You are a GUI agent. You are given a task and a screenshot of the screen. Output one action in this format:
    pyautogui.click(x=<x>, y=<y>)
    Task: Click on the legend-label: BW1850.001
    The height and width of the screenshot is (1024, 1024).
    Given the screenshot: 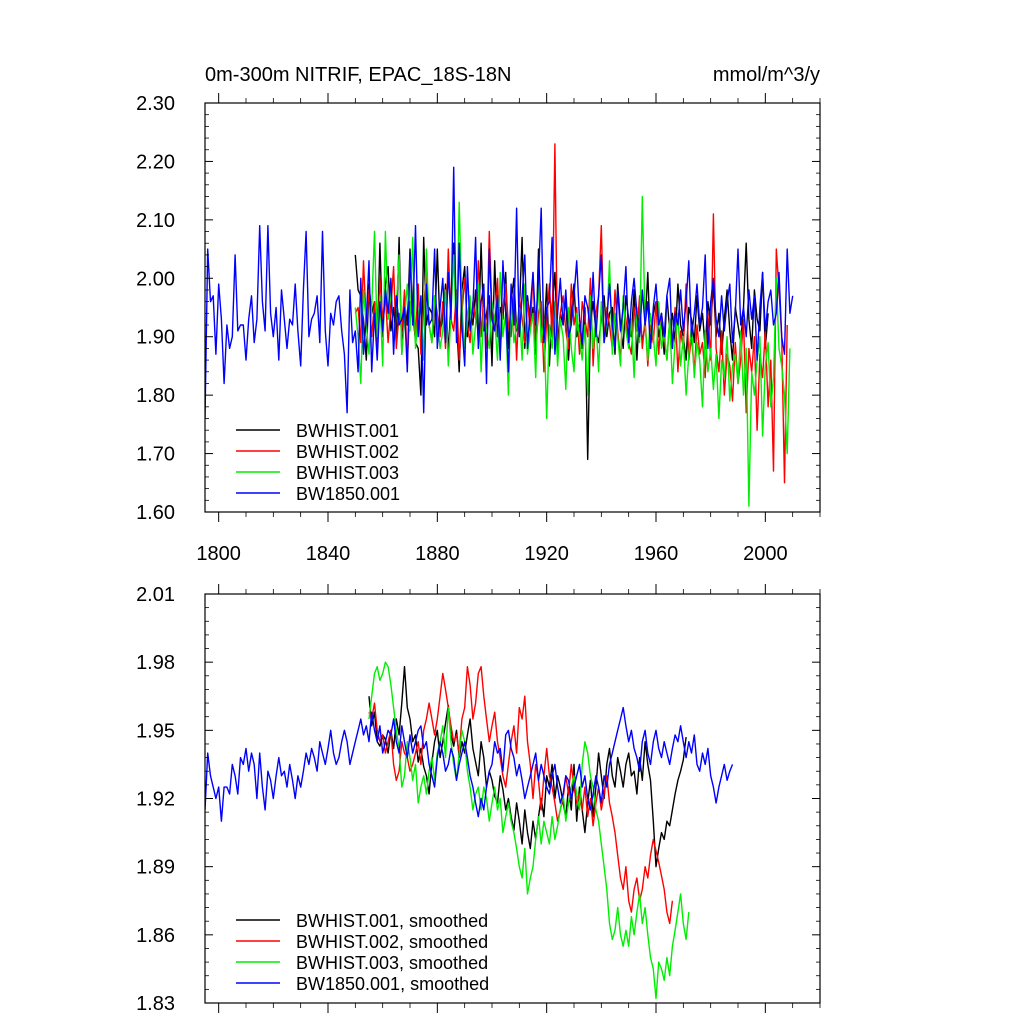 What is the action you would take?
    pyautogui.click(x=348, y=494)
    